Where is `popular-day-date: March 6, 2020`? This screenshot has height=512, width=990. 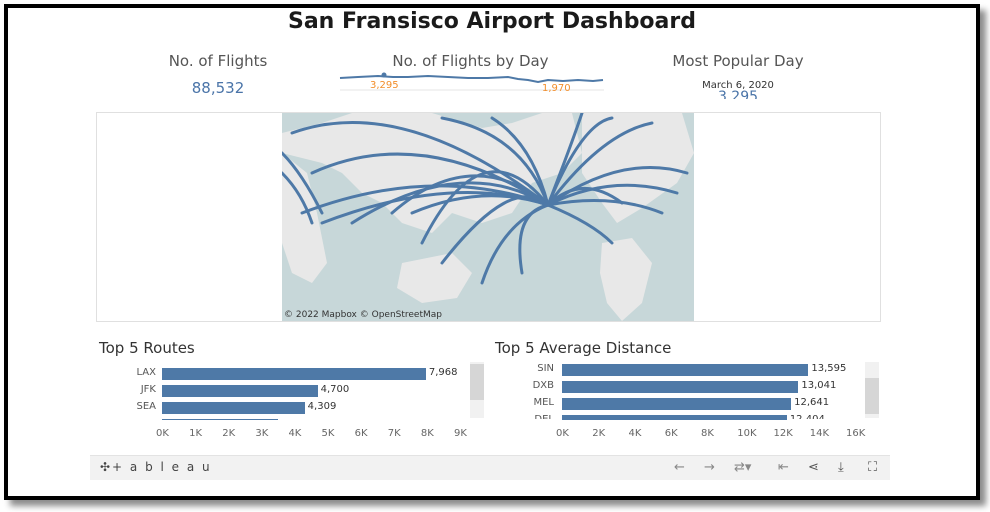 popular-day-date: March 6, 2020 is located at coordinates (738, 85).